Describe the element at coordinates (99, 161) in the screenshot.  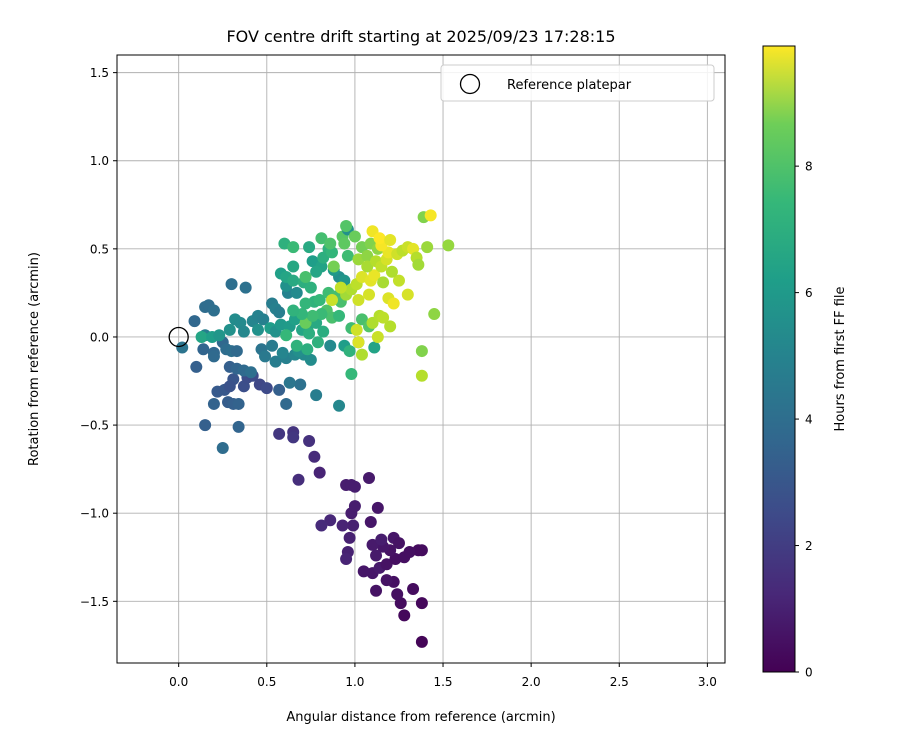
I see `y-tick-label: 1.0` at that location.